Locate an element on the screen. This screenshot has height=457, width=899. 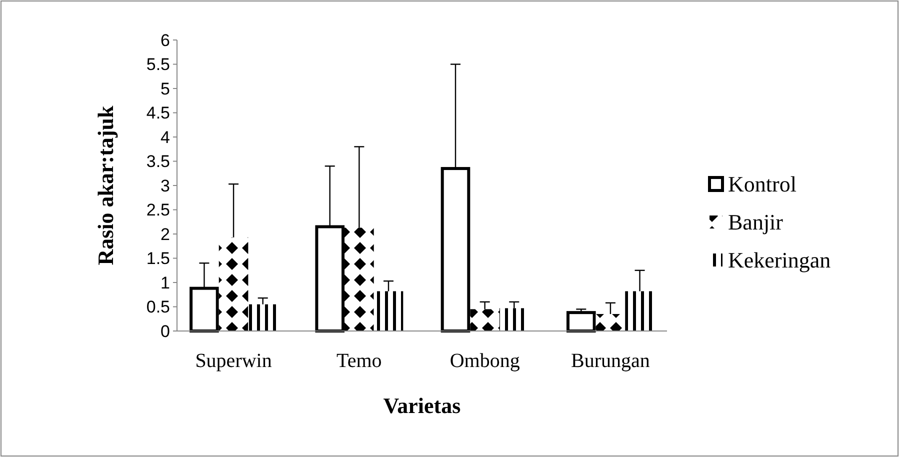
legend-label: Banjir is located at coordinates (756, 222).